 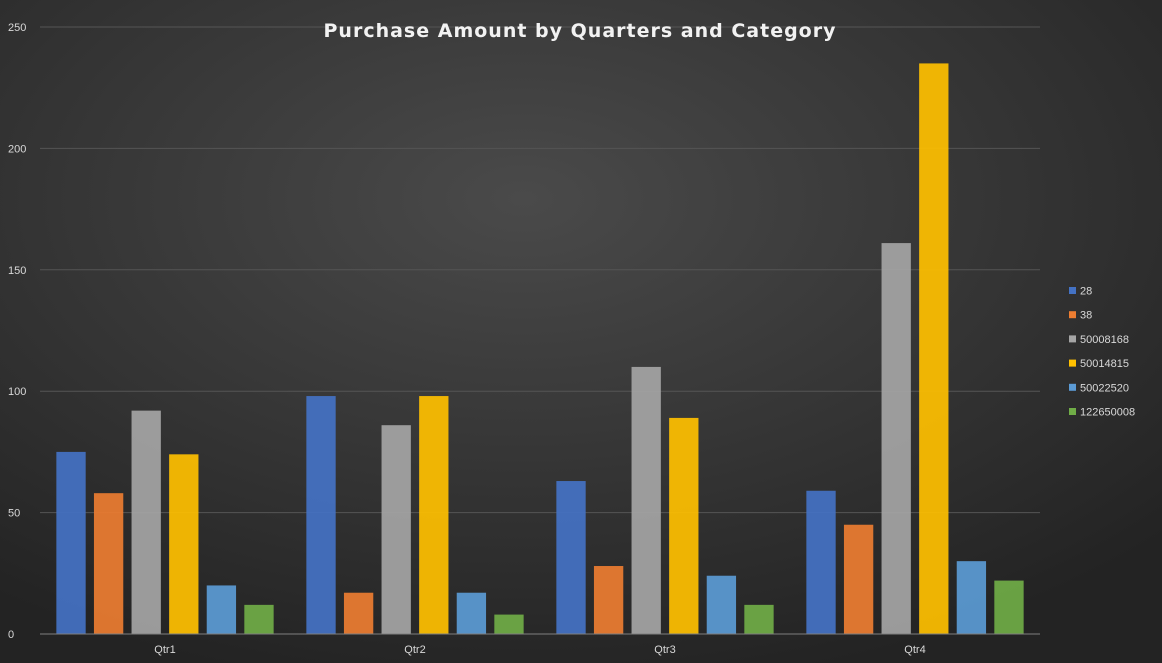 I want to click on legend: 28 38 50008168 50014815 50022520 122650008, so click(x=1102, y=352).